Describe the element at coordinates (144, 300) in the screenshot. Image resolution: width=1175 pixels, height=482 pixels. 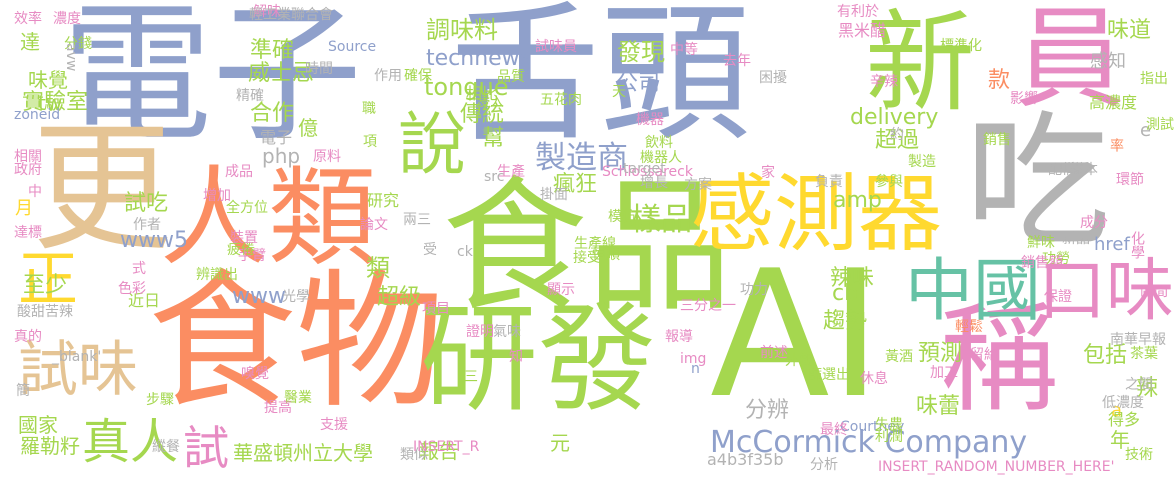
I see `word-jinri: 近日` at that location.